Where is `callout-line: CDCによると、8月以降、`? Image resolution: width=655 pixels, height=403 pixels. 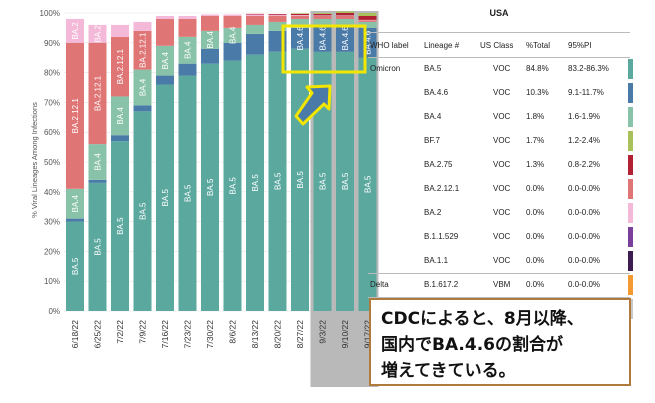
callout-line: CDCによると、8月以降、 is located at coordinates (482, 319).